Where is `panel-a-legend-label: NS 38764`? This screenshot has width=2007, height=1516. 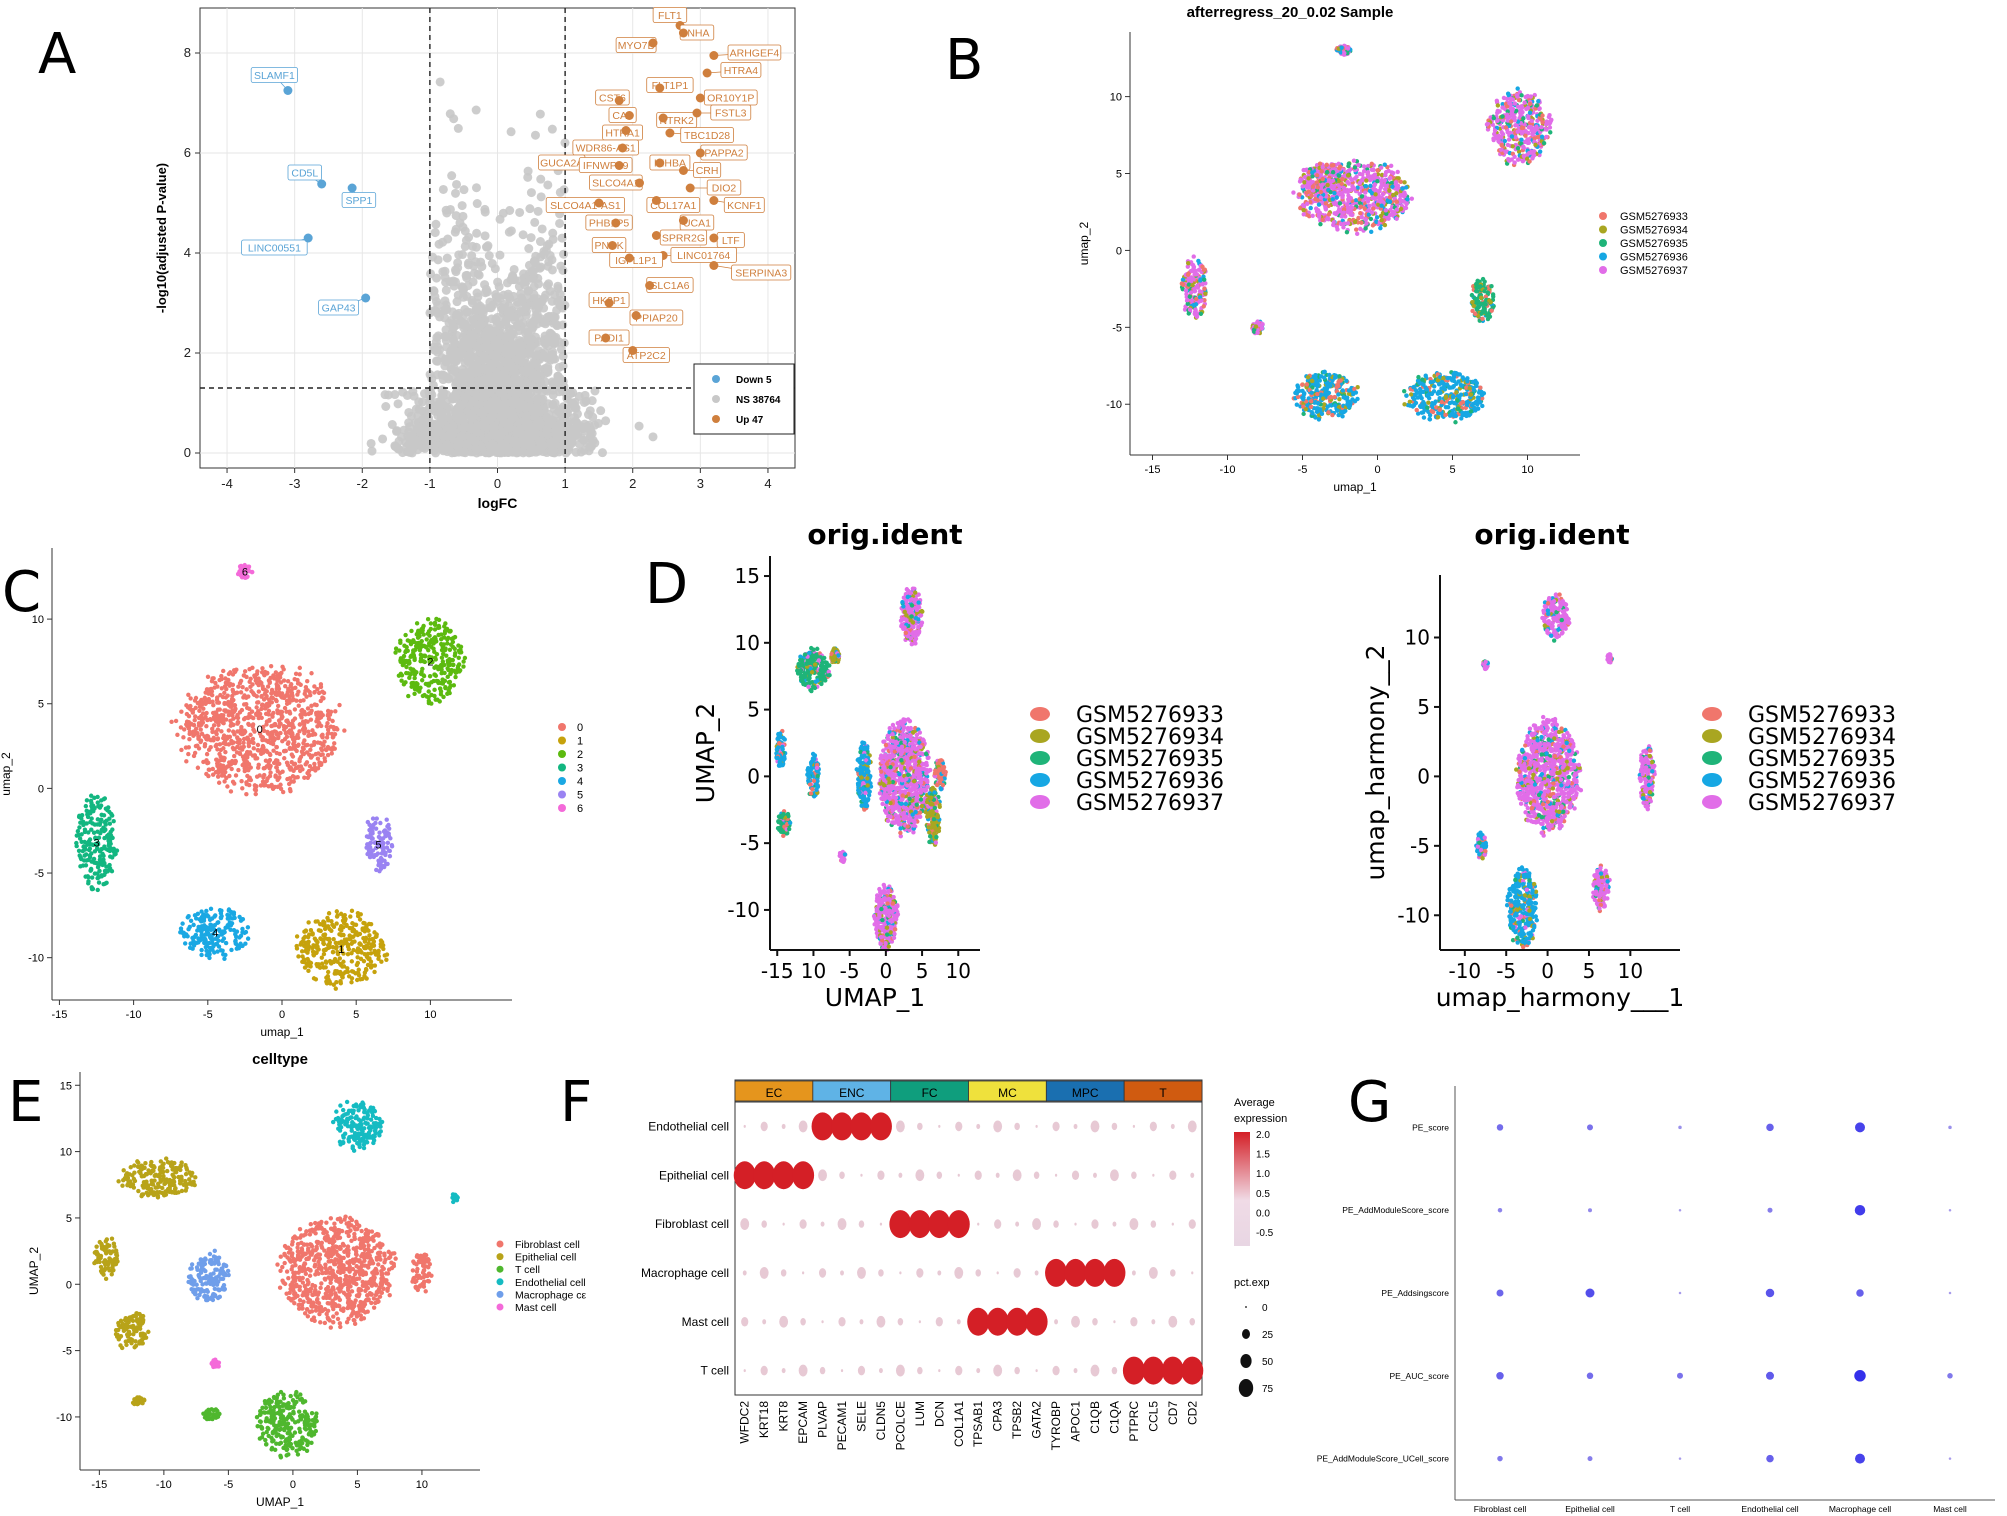
panel-a-legend-label: NS 38764 is located at coordinates (758, 400).